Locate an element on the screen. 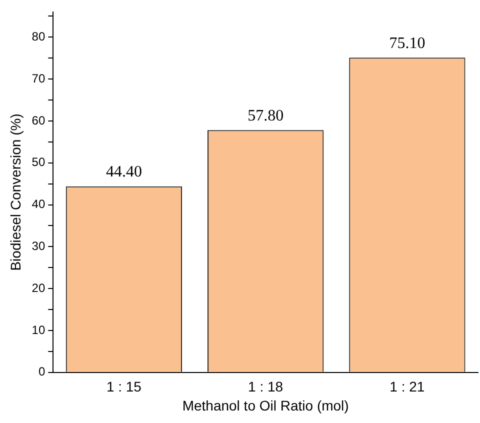 The height and width of the screenshot is (423, 480). x-tick-label: 1 : 18 is located at coordinates (266, 386).